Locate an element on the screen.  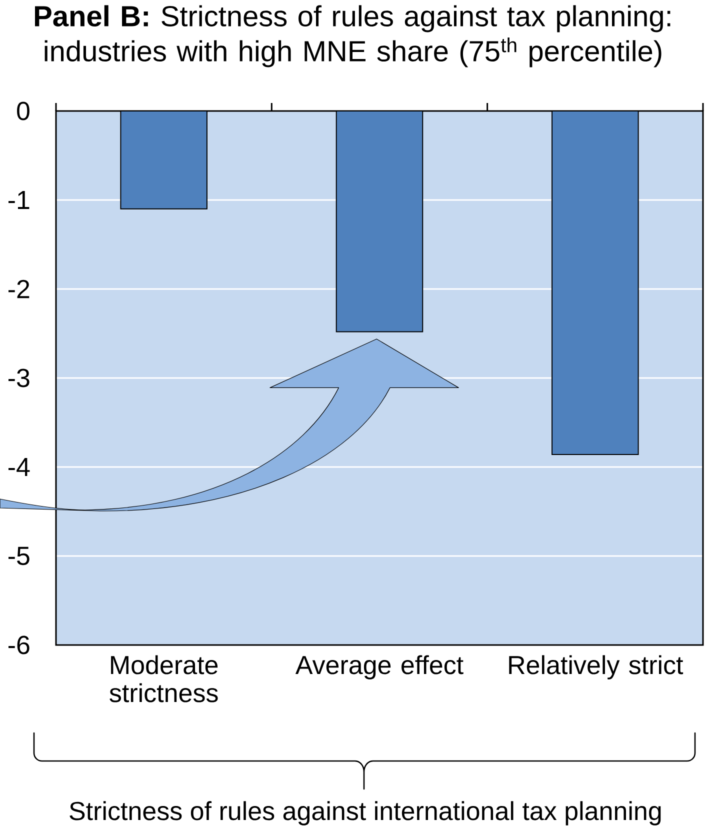
y-tick-label: -2 is located at coordinates (19, 289).